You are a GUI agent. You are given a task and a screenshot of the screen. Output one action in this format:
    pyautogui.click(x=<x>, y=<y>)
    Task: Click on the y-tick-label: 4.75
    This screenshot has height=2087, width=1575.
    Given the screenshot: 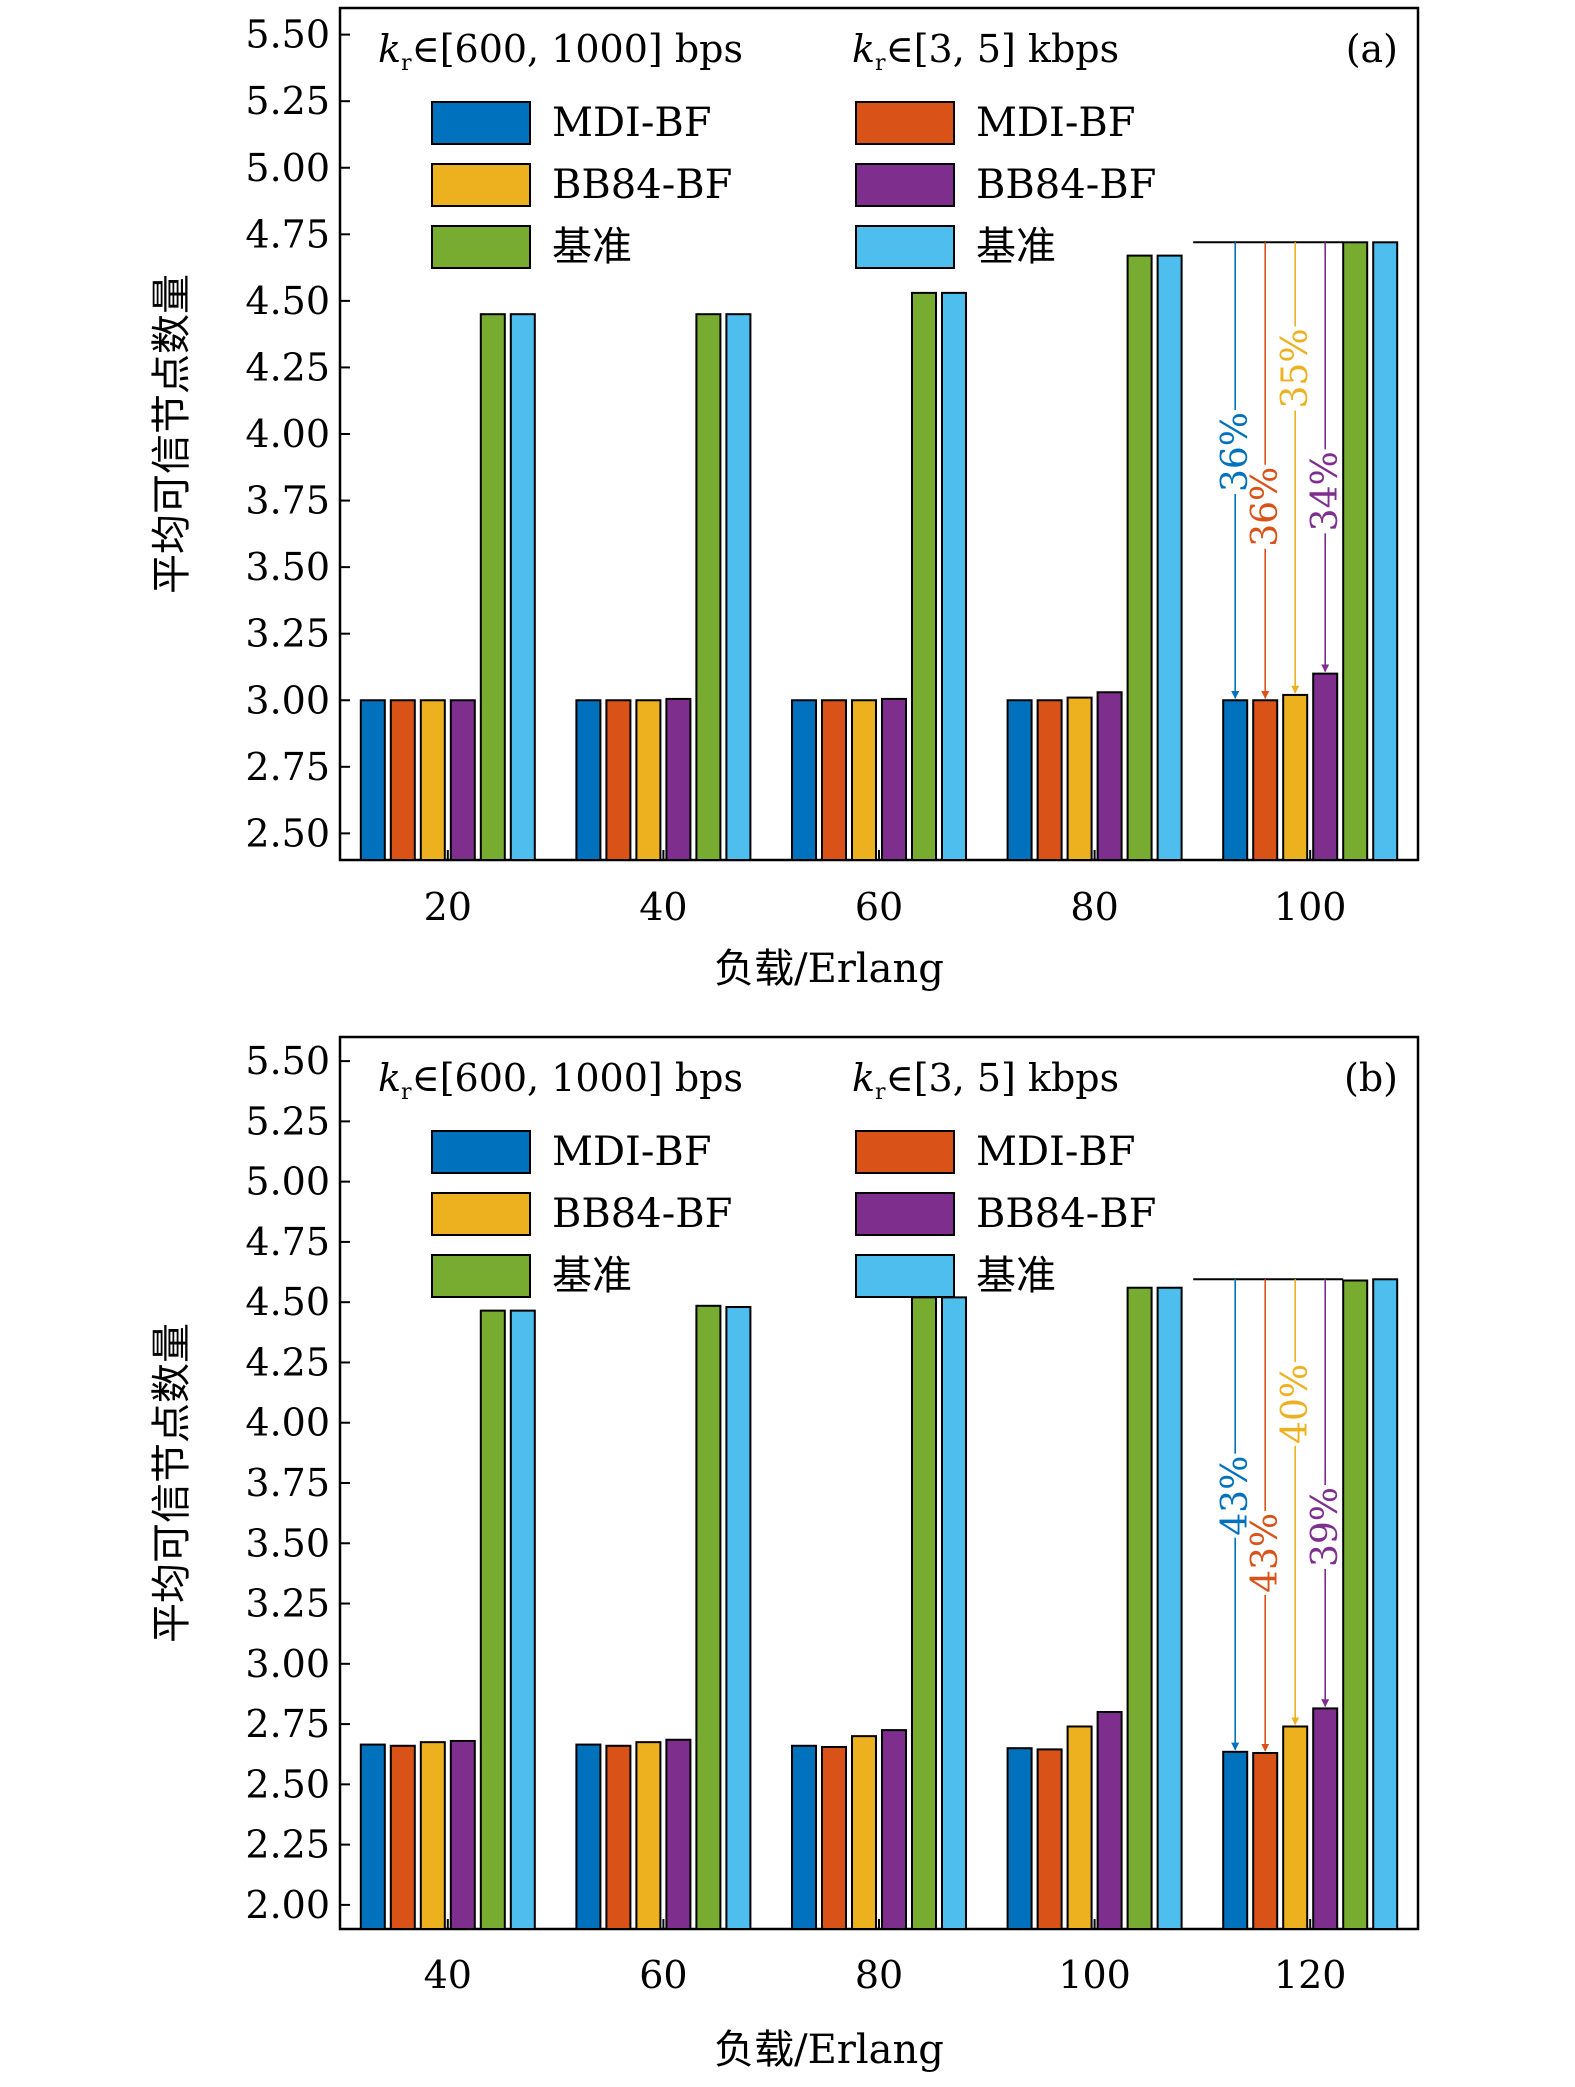 What is the action you would take?
    pyautogui.click(x=287, y=234)
    